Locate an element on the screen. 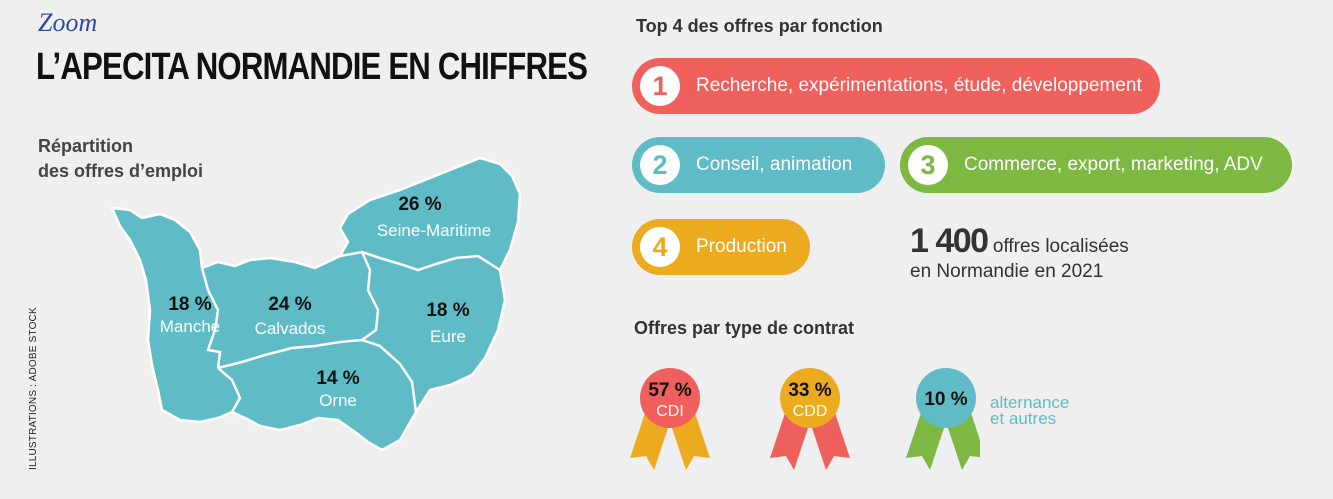  map-subtitle-line2: des offres d’emploi is located at coordinates (121, 171).